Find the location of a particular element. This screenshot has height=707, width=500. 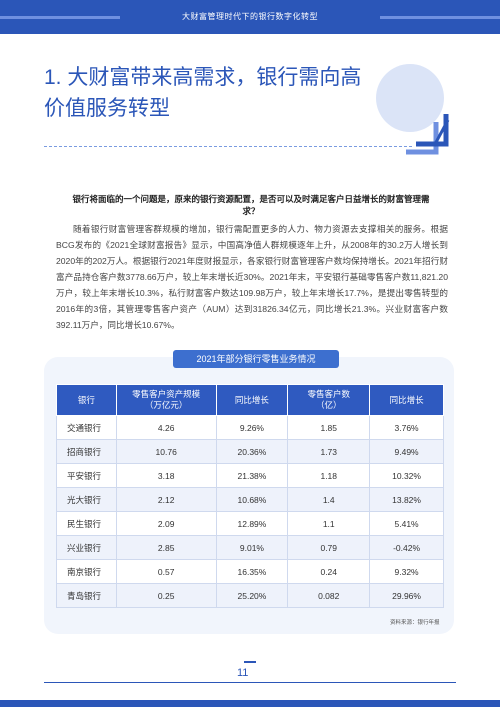

page-number-marker is located at coordinates (250, 662).